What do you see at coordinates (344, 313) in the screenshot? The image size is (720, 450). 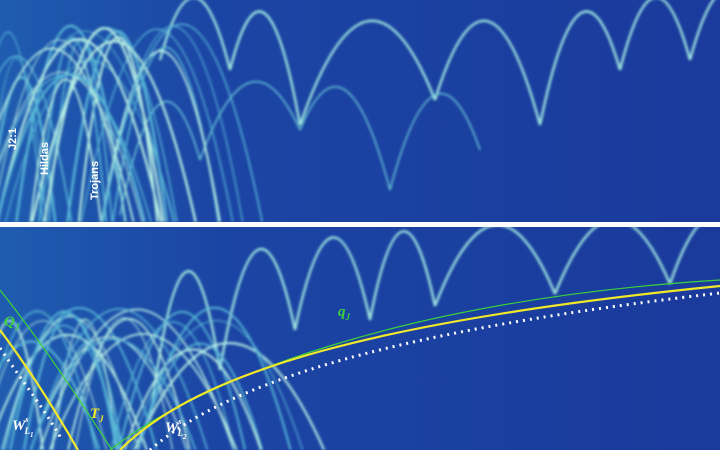 I see `label: qJ` at bounding box center [344, 313].